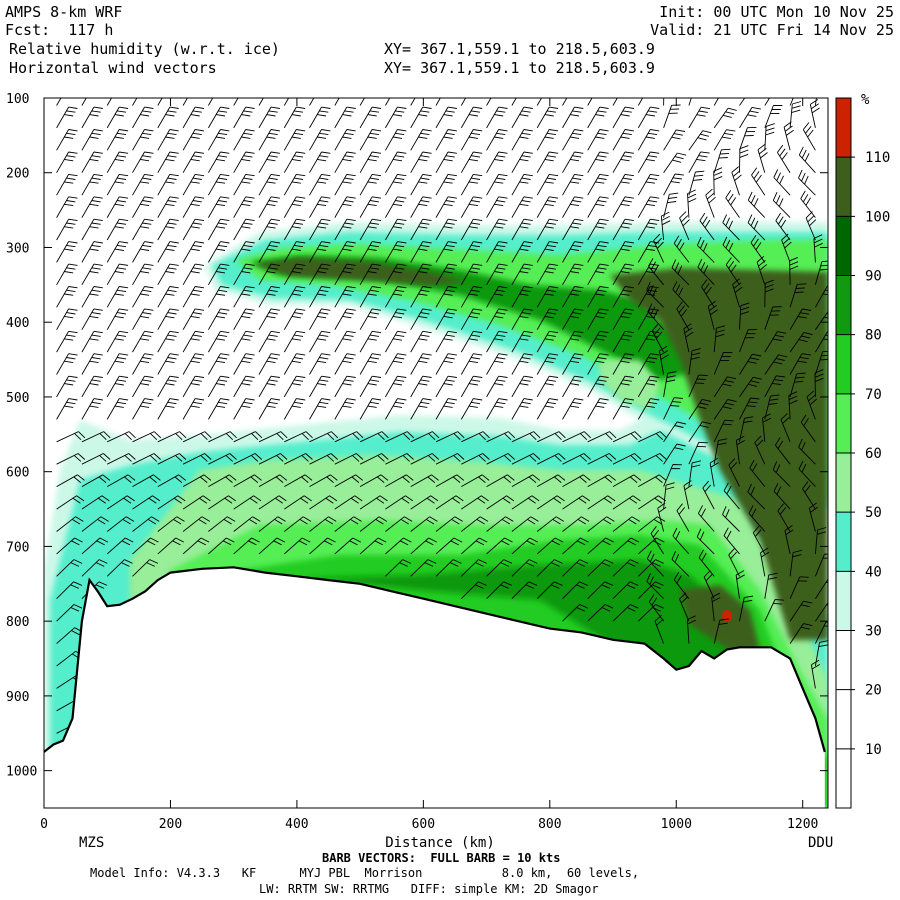  What do you see at coordinates (843, 601) in the screenshot?
I see `colorbar-swatch` at bounding box center [843, 601].